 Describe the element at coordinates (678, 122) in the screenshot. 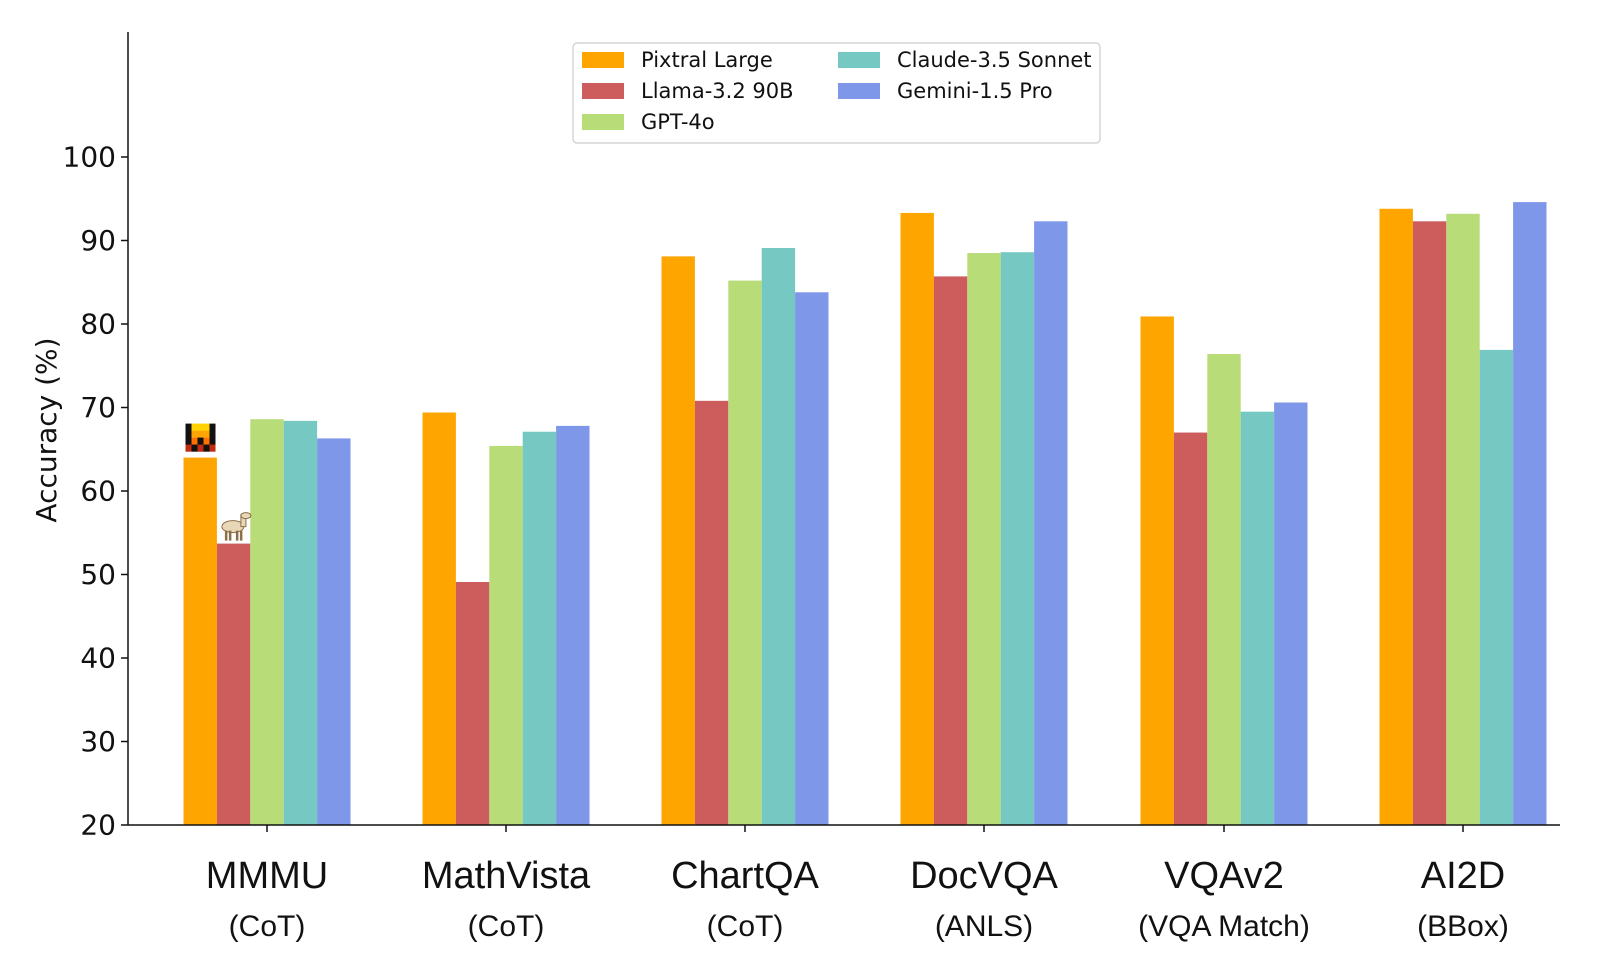

I see `legend-label: GPT-4o` at that location.